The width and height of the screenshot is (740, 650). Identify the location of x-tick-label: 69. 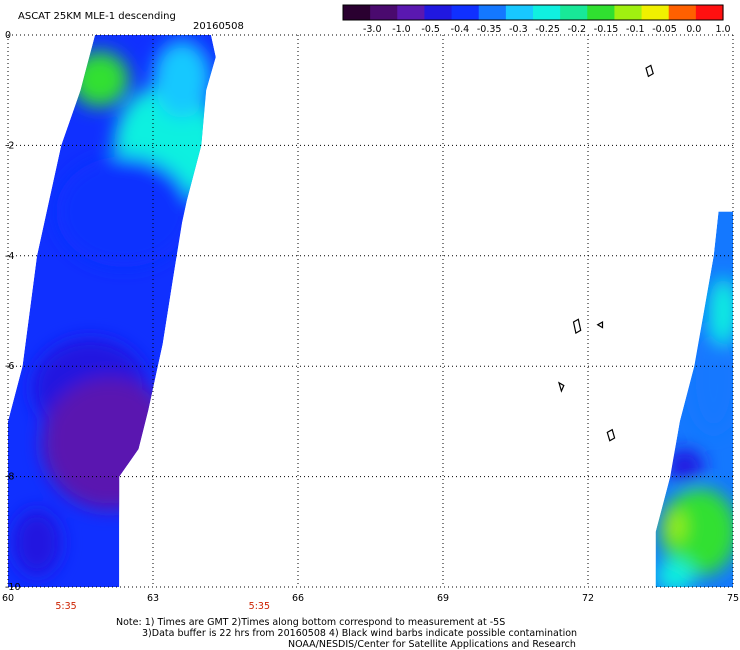
(443, 598).